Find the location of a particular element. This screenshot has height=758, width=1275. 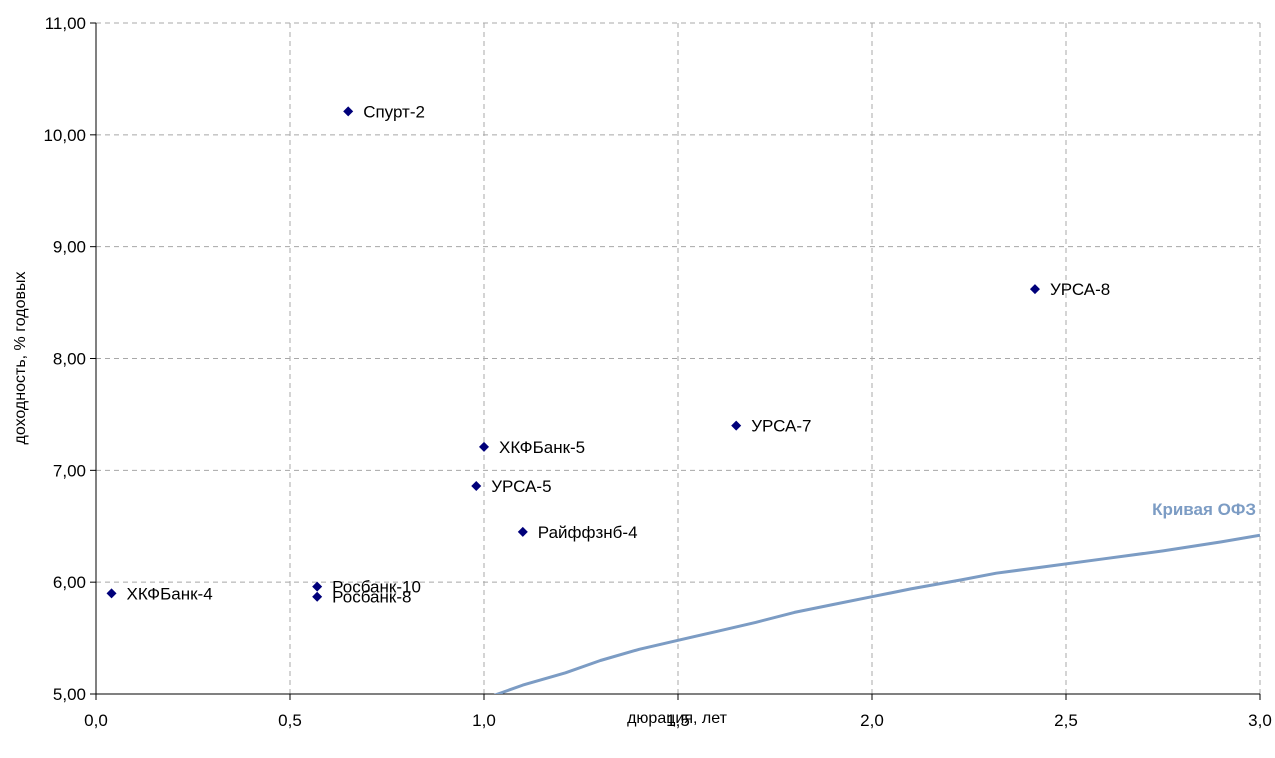

data-point-label: Росбанк-10 is located at coordinates (376, 587).